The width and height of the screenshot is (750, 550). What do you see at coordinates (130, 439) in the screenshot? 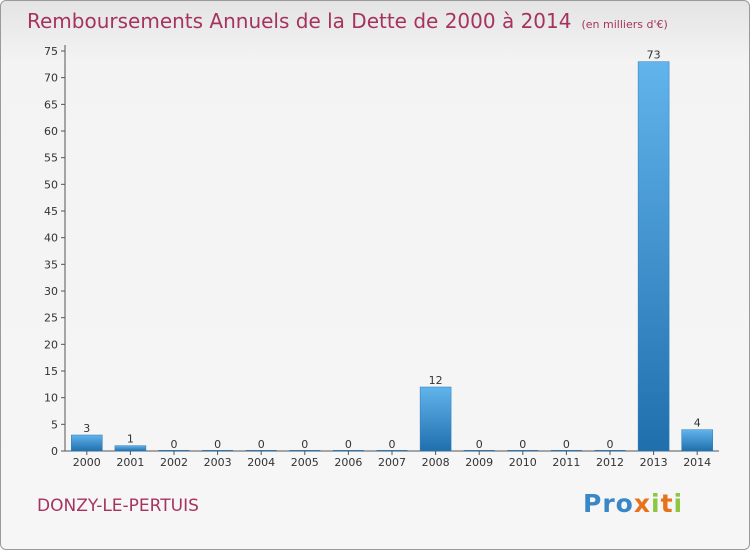
I see `value-label-2001: 1` at bounding box center [130, 439].